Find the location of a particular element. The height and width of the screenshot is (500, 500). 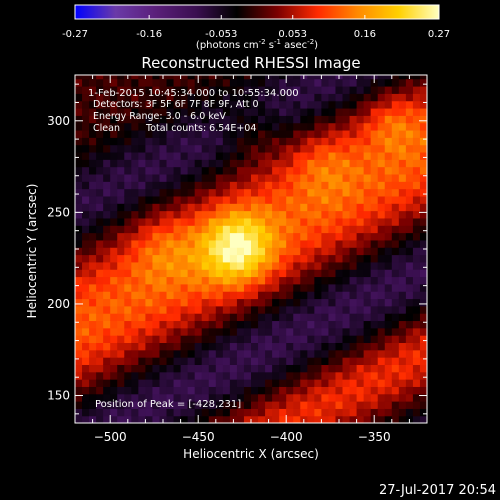

colorbar-bar is located at coordinates (257, 12).